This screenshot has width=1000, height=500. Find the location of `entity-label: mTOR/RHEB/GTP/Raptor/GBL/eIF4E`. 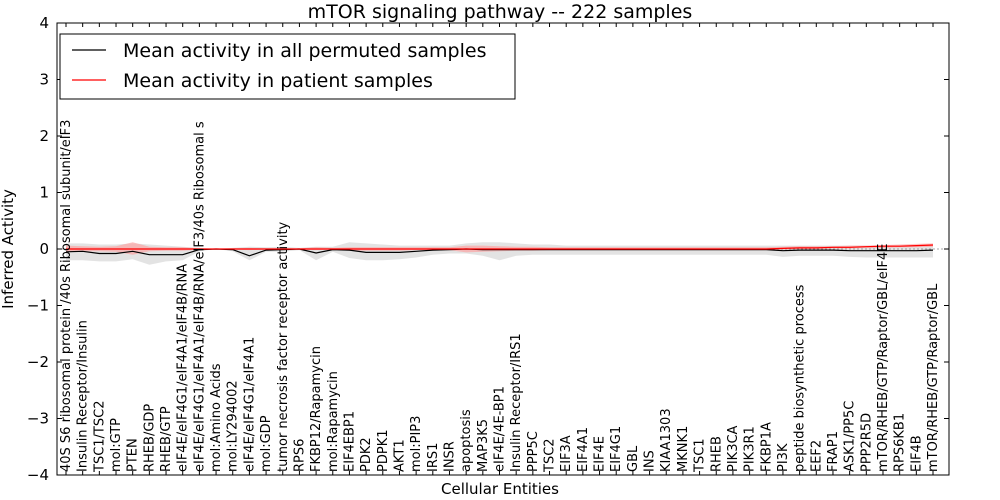

entity-label: mTOR/RHEB/GTP/Raptor/GBL/eIF4E is located at coordinates (883, 358).